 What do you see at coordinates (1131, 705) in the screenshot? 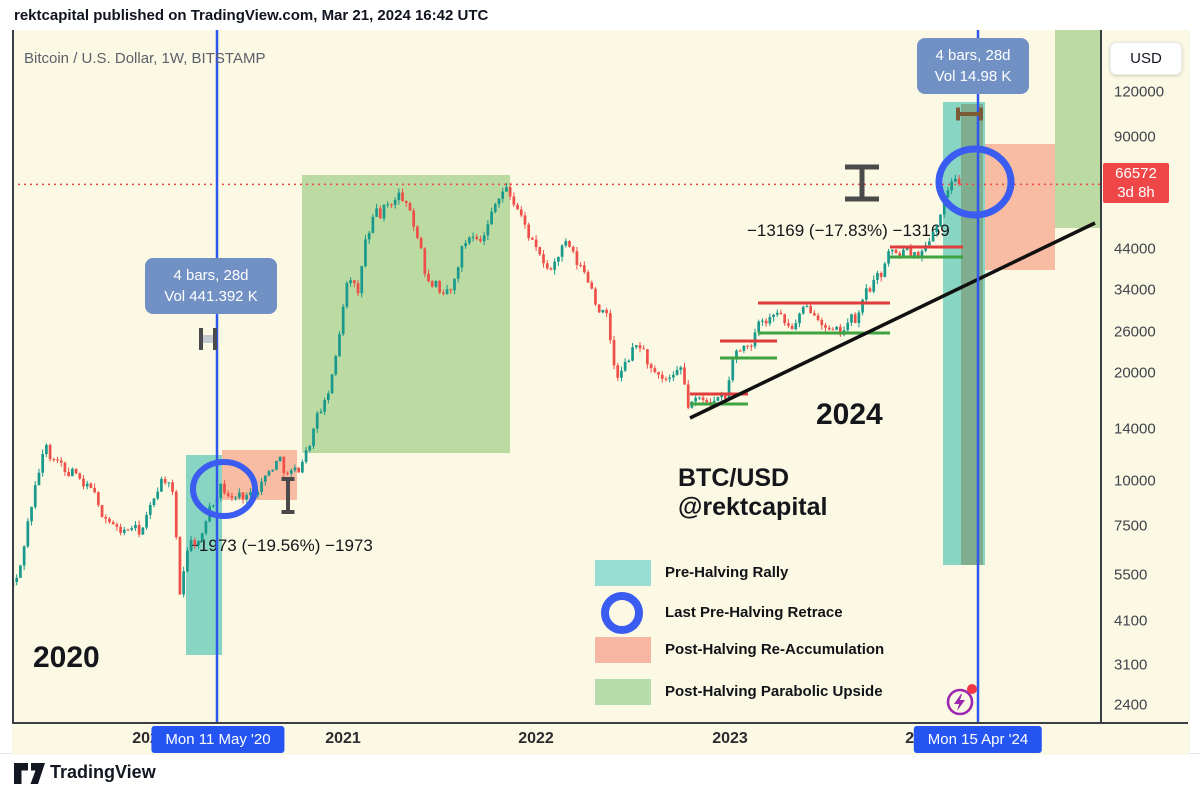
I see `price-tick-label: 2400` at bounding box center [1131, 705].